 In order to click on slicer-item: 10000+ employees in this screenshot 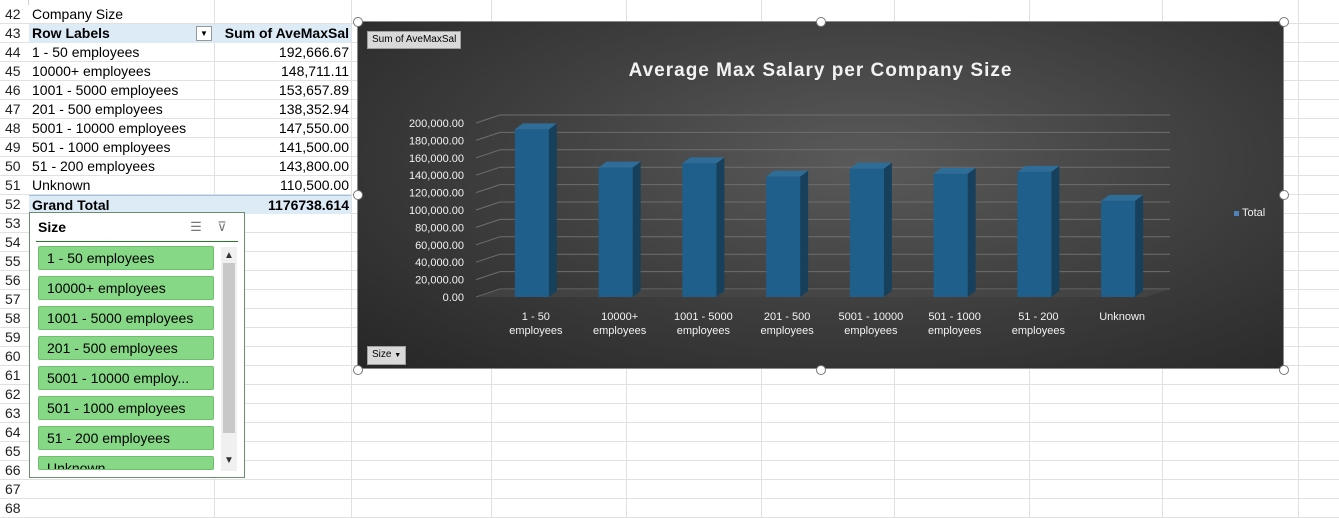, I will do `click(126, 288)`.